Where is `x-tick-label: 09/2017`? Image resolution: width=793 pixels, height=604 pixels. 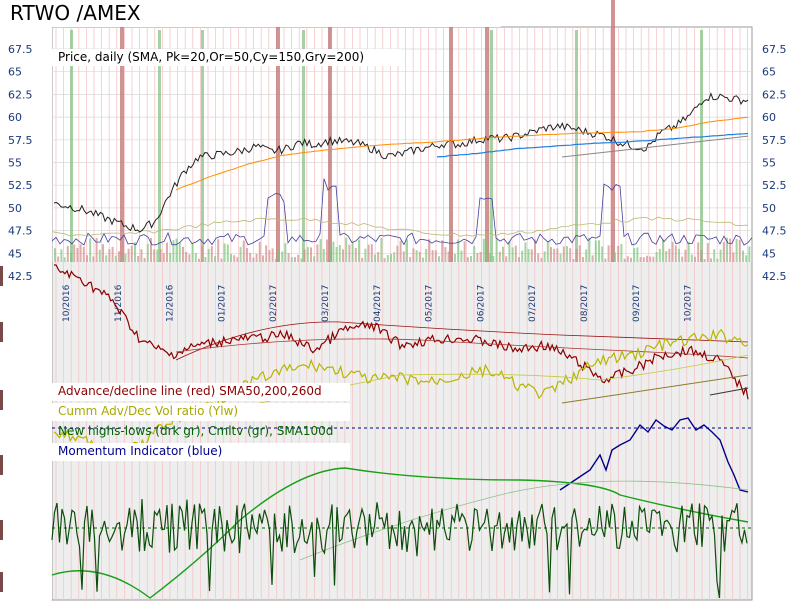
x-tick-label: 09/2017 is located at coordinates (637, 303).